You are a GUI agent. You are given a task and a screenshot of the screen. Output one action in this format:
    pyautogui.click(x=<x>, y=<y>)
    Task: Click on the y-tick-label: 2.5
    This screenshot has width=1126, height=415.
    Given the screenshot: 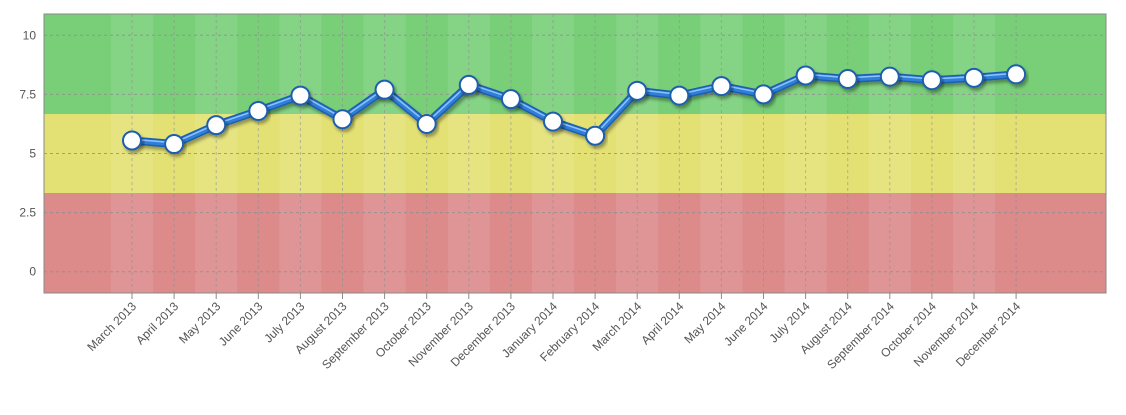 What is the action you would take?
    pyautogui.click(x=27, y=213)
    